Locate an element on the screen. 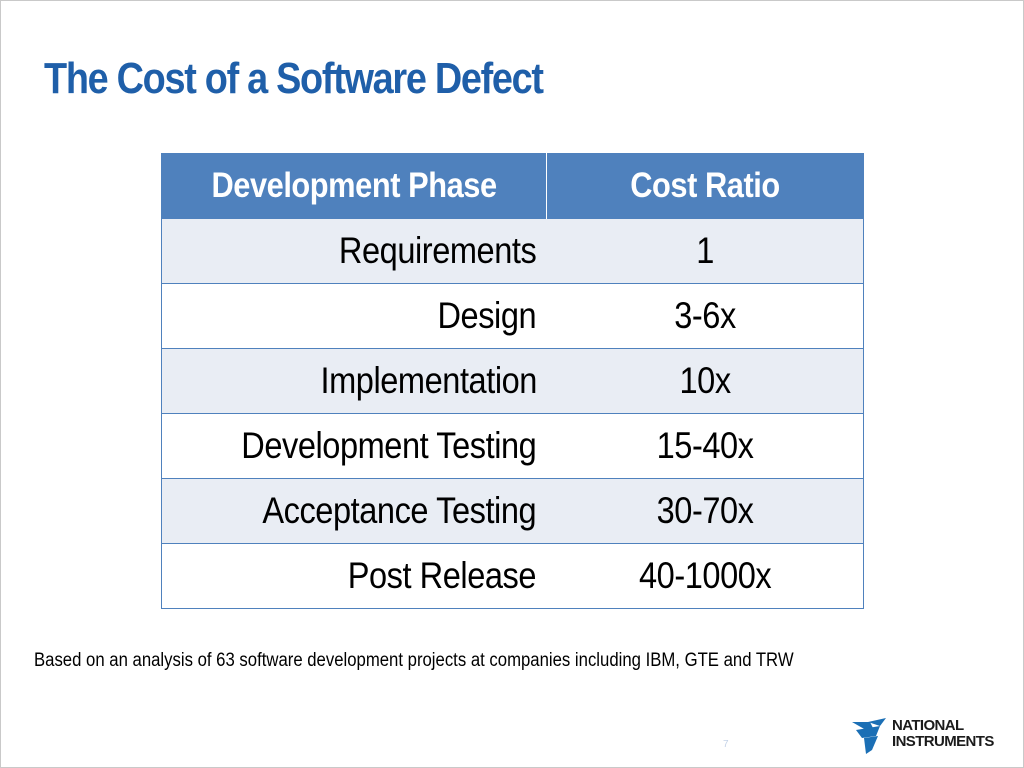  logo-wordmark: NATIONAL INSTRUMENTS is located at coordinates (943, 734).